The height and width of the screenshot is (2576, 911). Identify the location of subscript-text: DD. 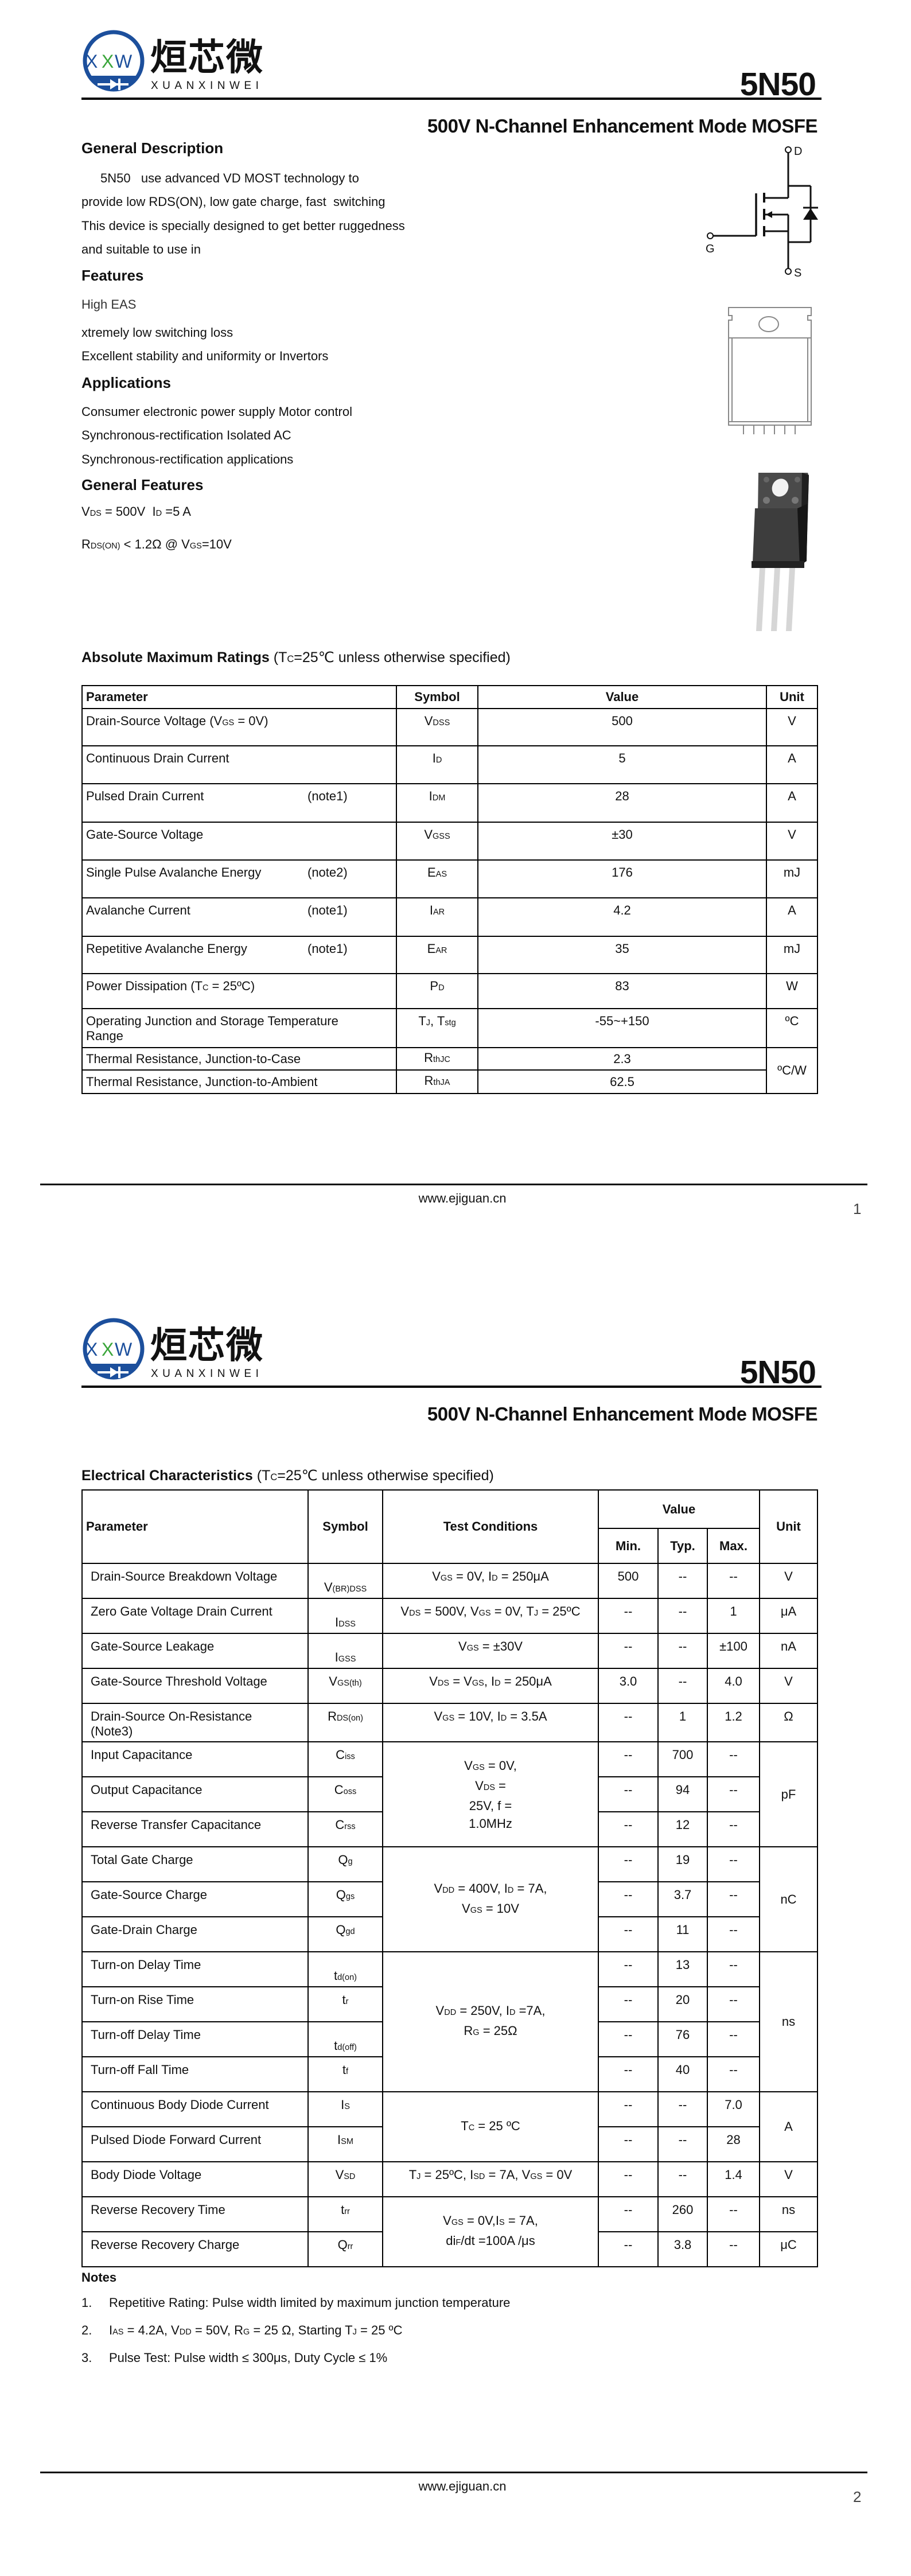
(448, 1890).